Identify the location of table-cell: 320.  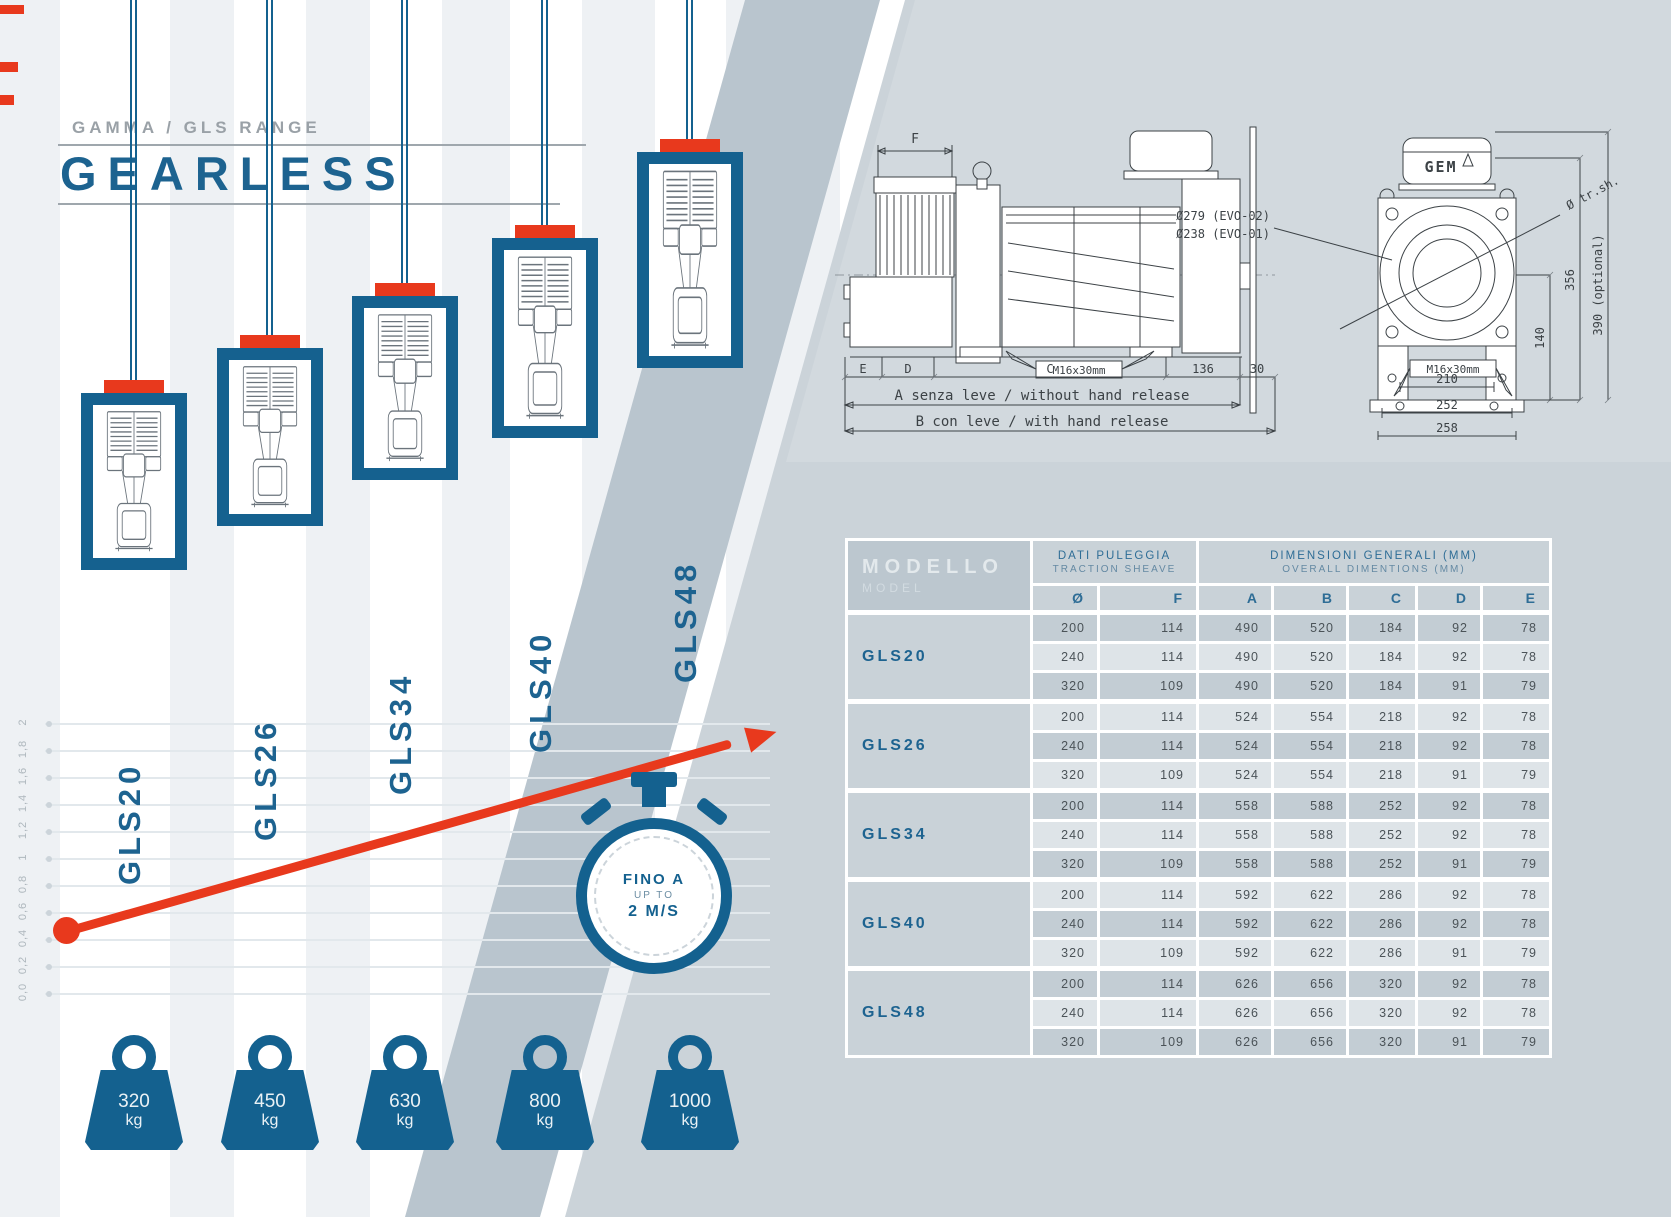
(1065, 1042).